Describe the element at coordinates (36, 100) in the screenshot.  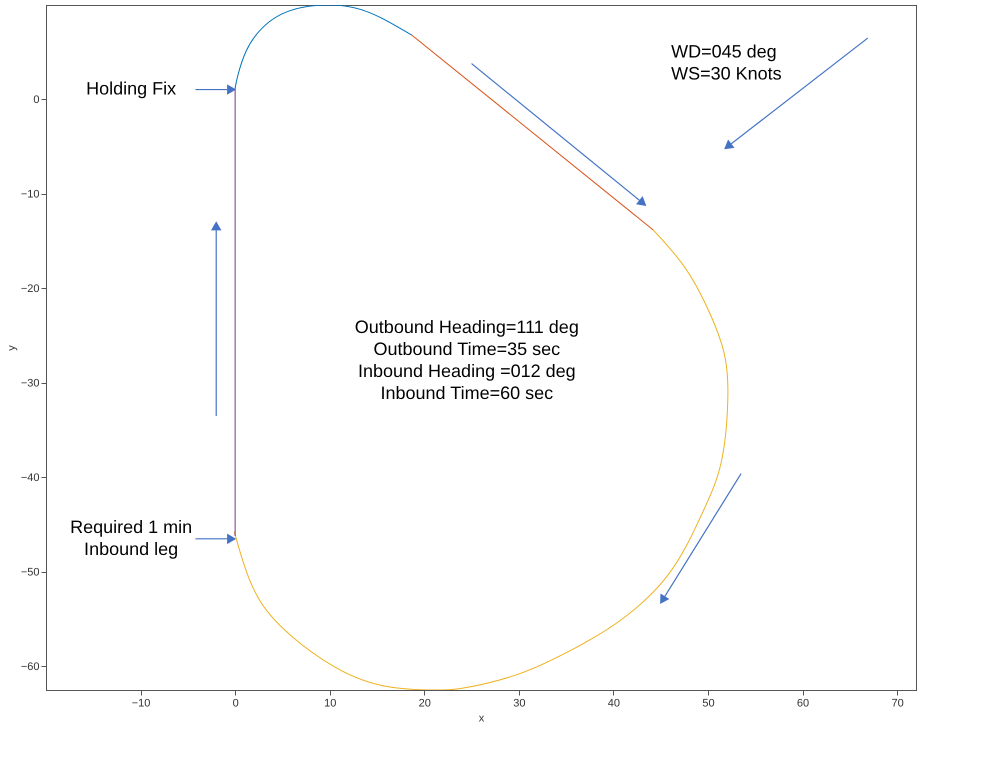
I see `y-tick-label: 0` at that location.